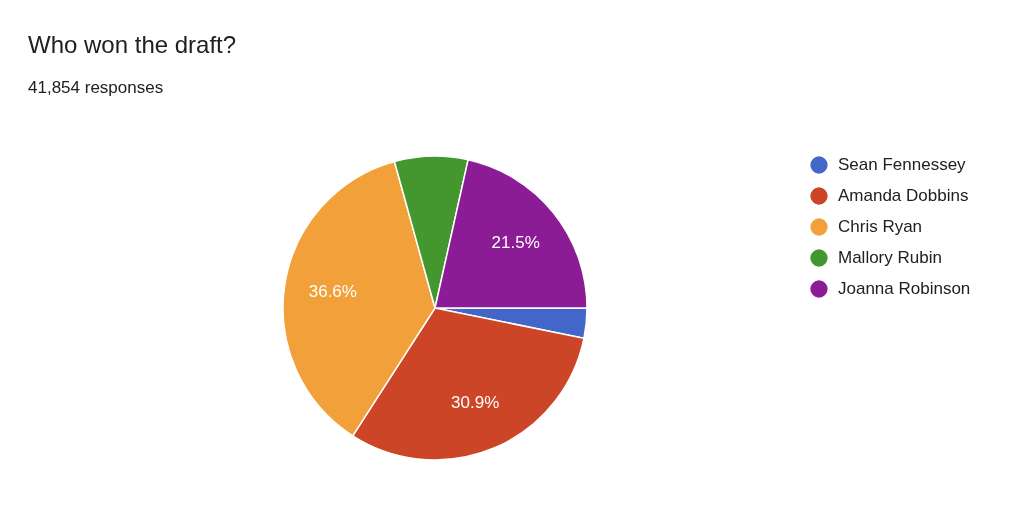  Describe the element at coordinates (904, 288) in the screenshot. I see `legend-label: Joanna Robinson` at that location.